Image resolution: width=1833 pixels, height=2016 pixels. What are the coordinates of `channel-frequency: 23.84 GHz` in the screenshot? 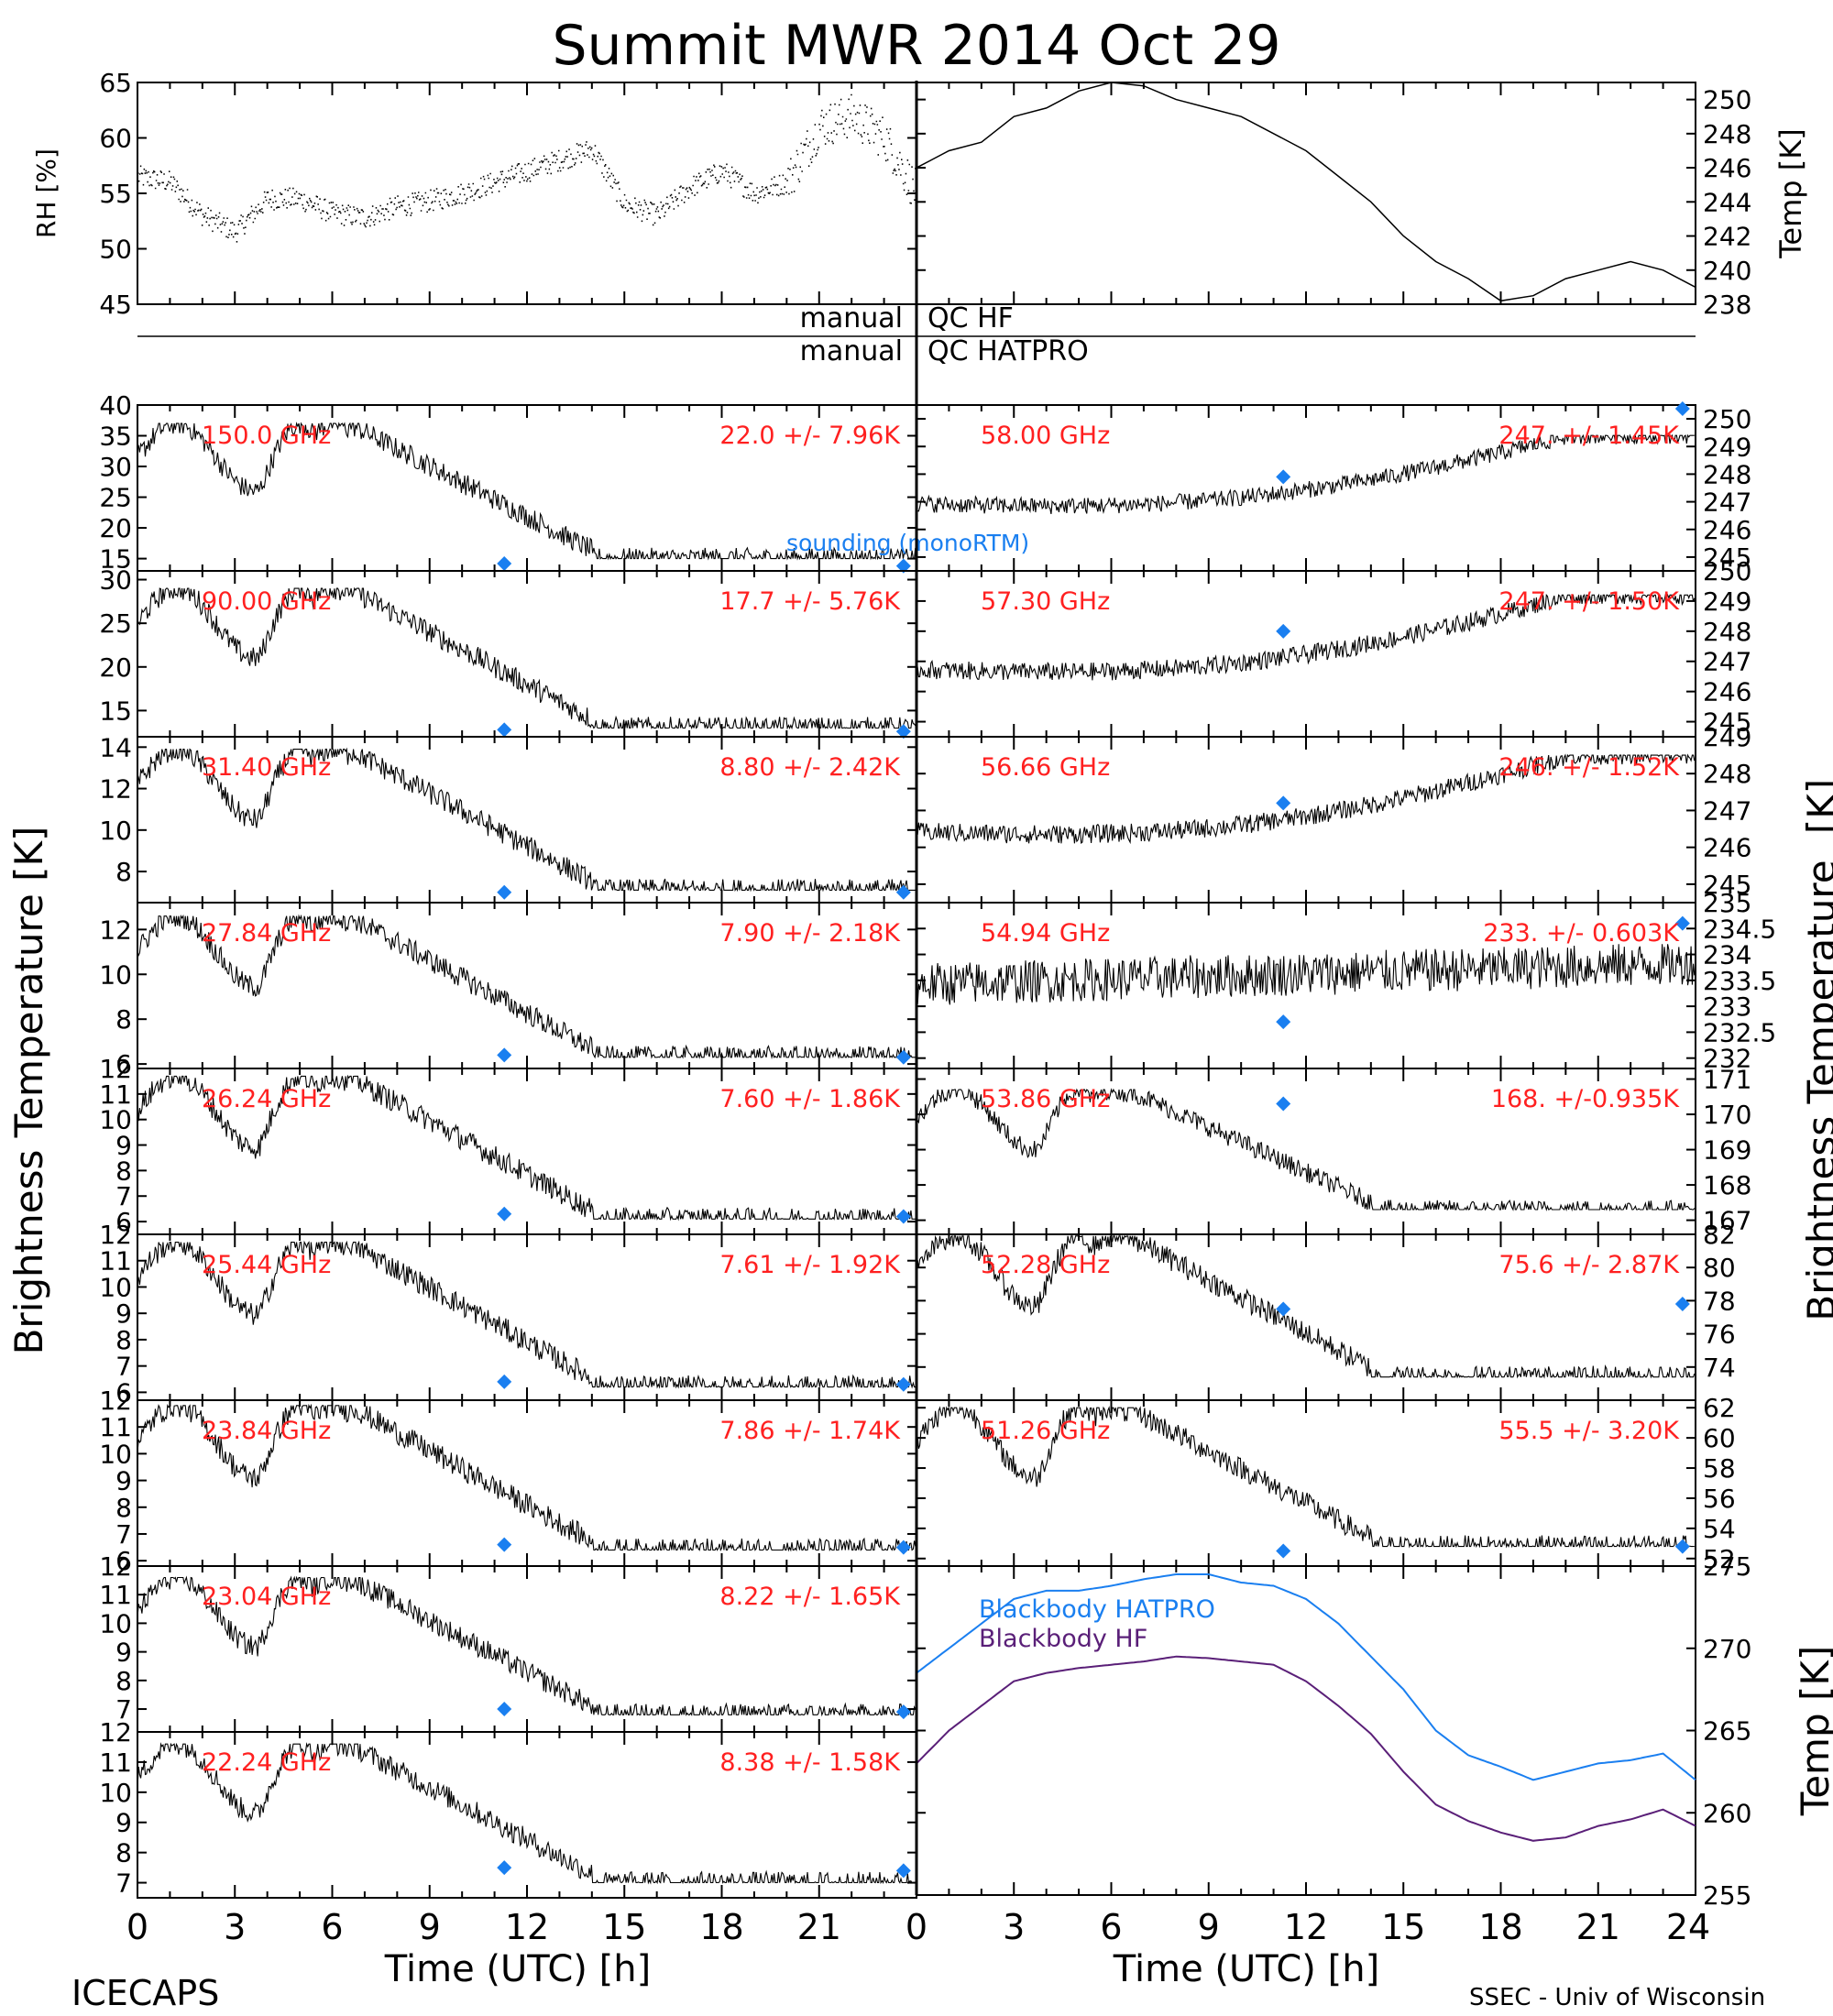 It's located at (266, 1431).